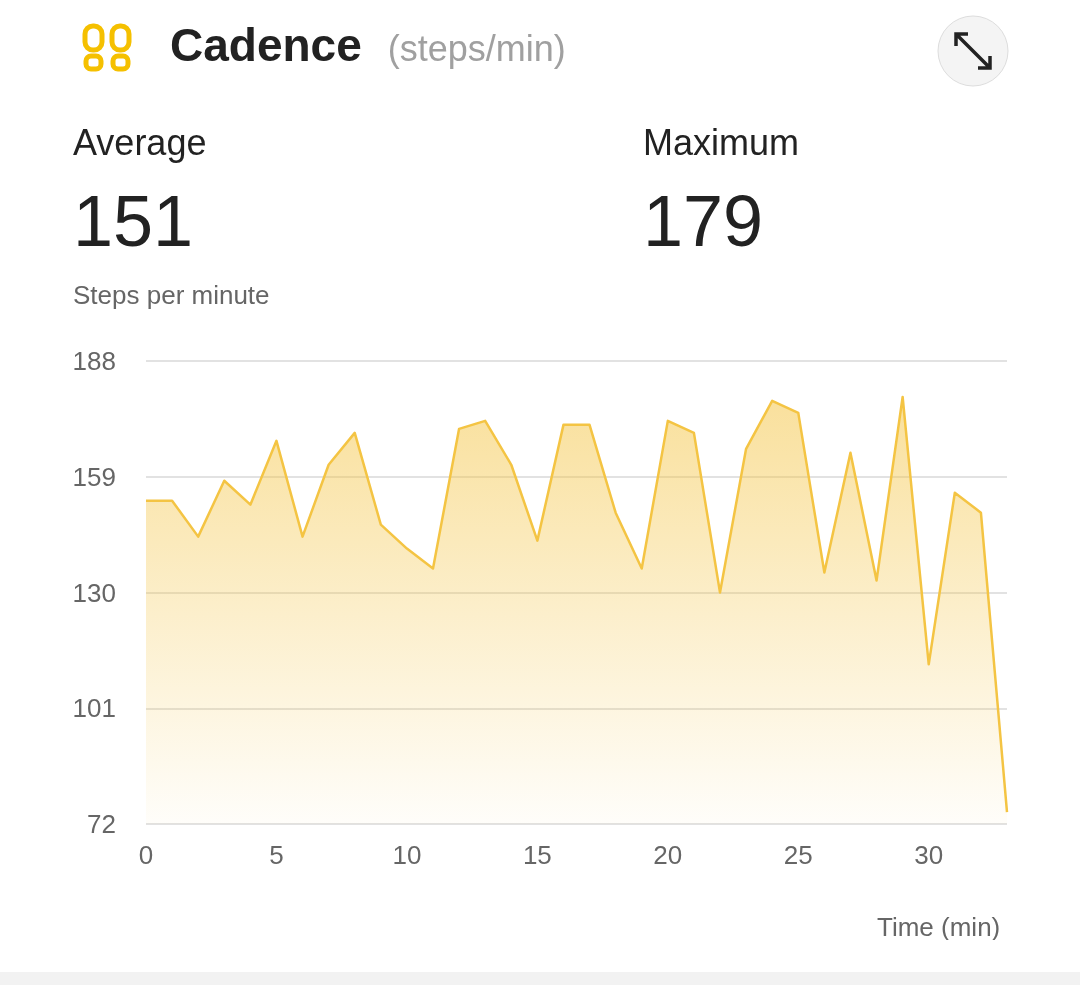 The height and width of the screenshot is (985, 1080). I want to click on y-tick-label: 159, so click(94, 476).